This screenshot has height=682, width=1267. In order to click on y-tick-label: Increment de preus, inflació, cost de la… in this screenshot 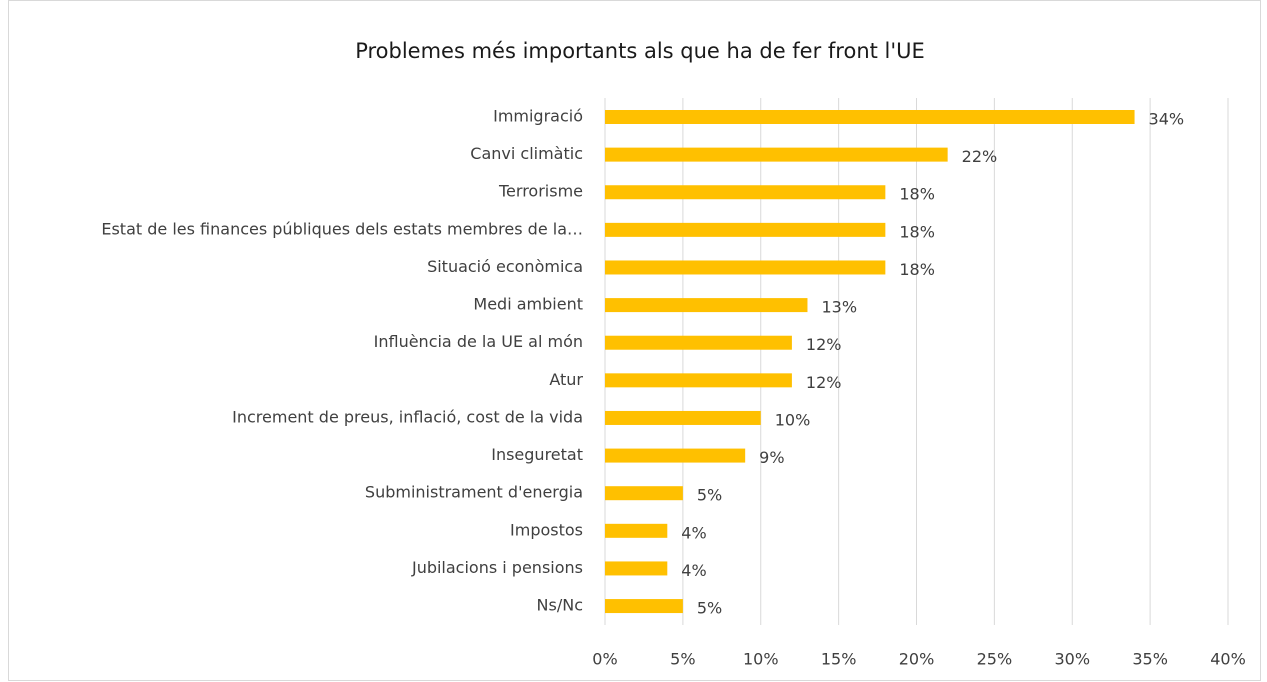, I will do `click(407, 416)`.